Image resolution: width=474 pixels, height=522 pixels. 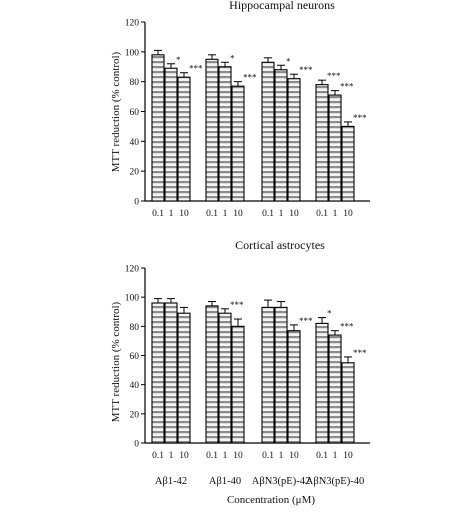 I want to click on chart-title: Hippocampal neurons, so click(x=282, y=6).